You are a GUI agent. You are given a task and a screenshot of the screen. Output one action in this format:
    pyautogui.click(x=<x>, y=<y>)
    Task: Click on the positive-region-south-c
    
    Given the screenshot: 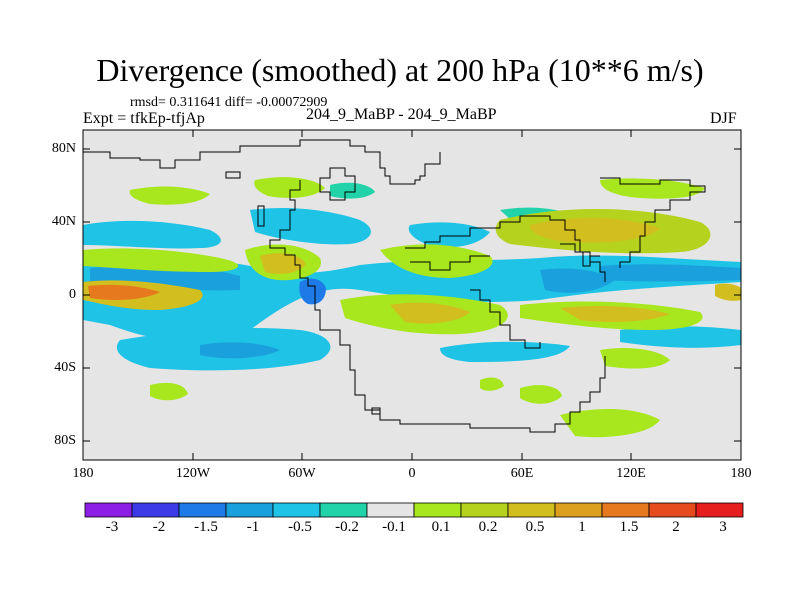 What is the action you would take?
    pyautogui.click(x=610, y=423)
    